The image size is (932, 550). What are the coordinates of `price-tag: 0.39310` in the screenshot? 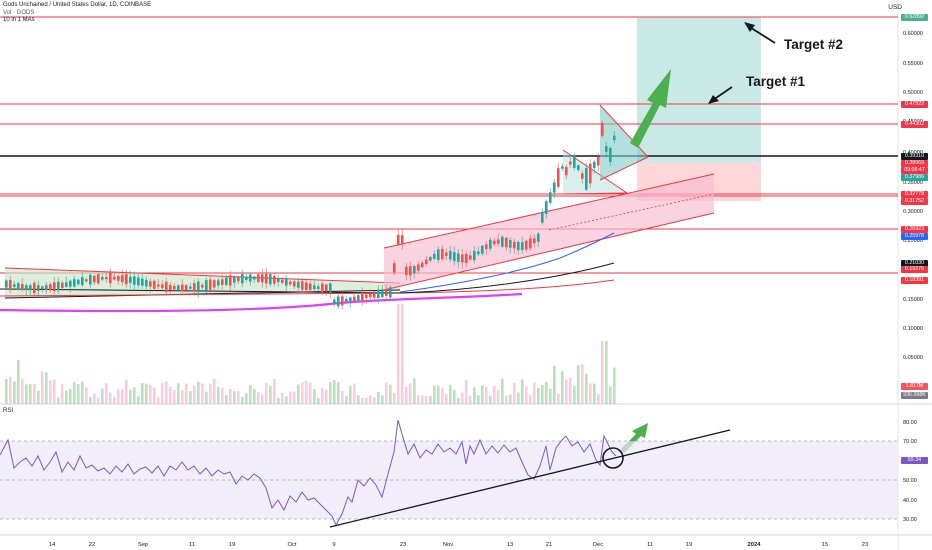 It's located at (914, 156).